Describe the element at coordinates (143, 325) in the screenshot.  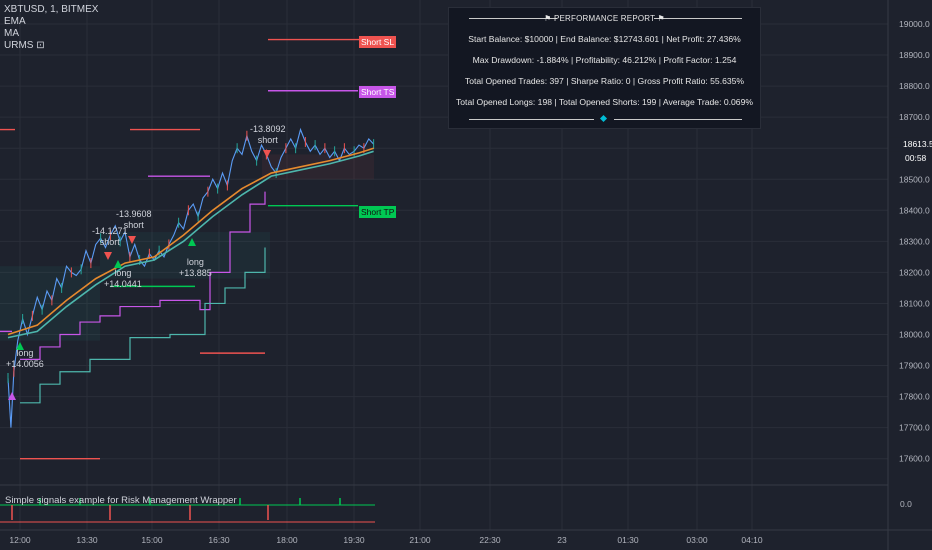
I see `trailing-target-long` at that location.